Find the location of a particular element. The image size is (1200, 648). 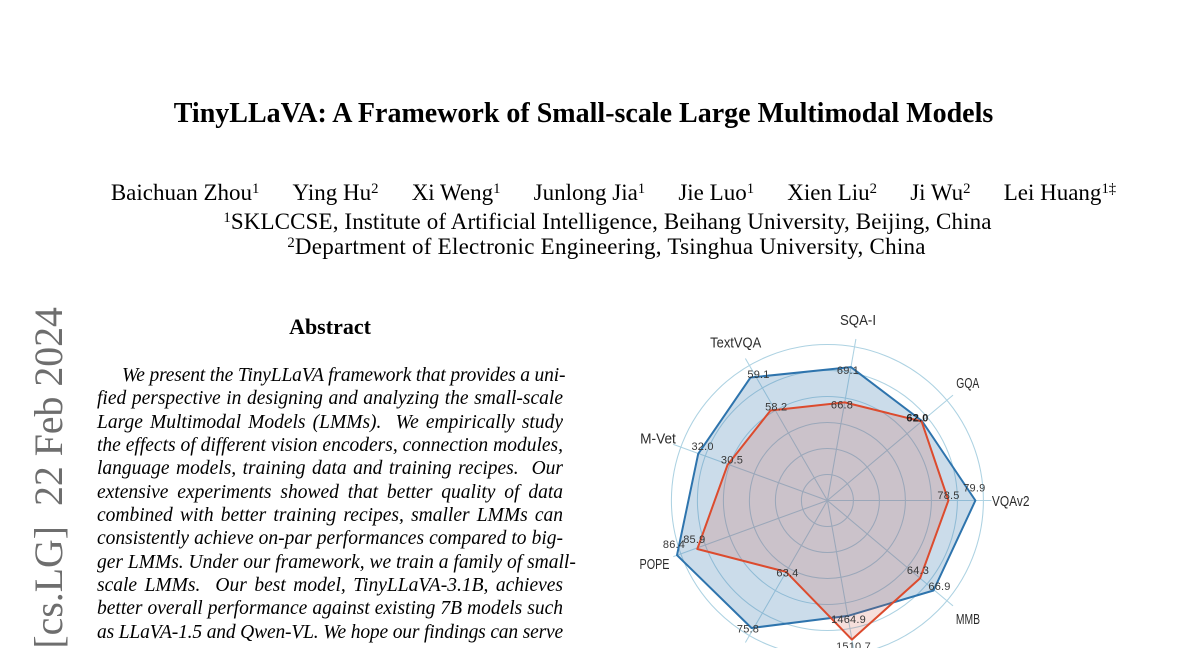

svg-text: 79.9 is located at coordinates (974, 489).